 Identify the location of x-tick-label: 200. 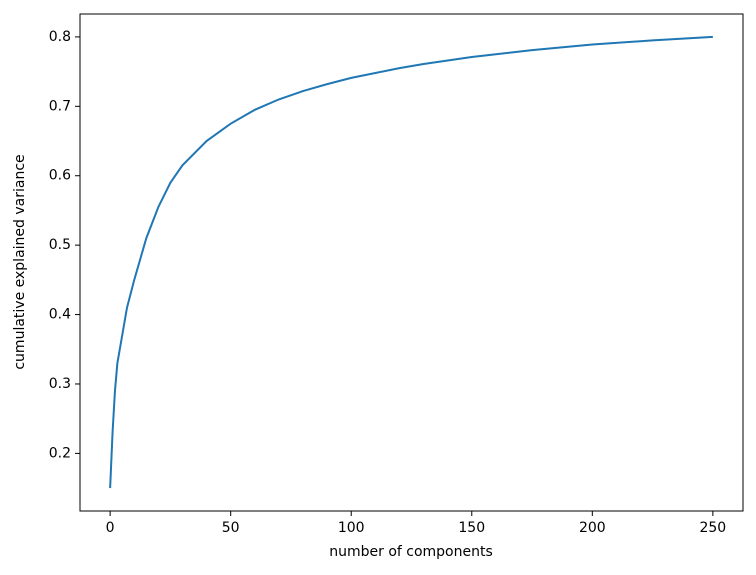
(592, 528).